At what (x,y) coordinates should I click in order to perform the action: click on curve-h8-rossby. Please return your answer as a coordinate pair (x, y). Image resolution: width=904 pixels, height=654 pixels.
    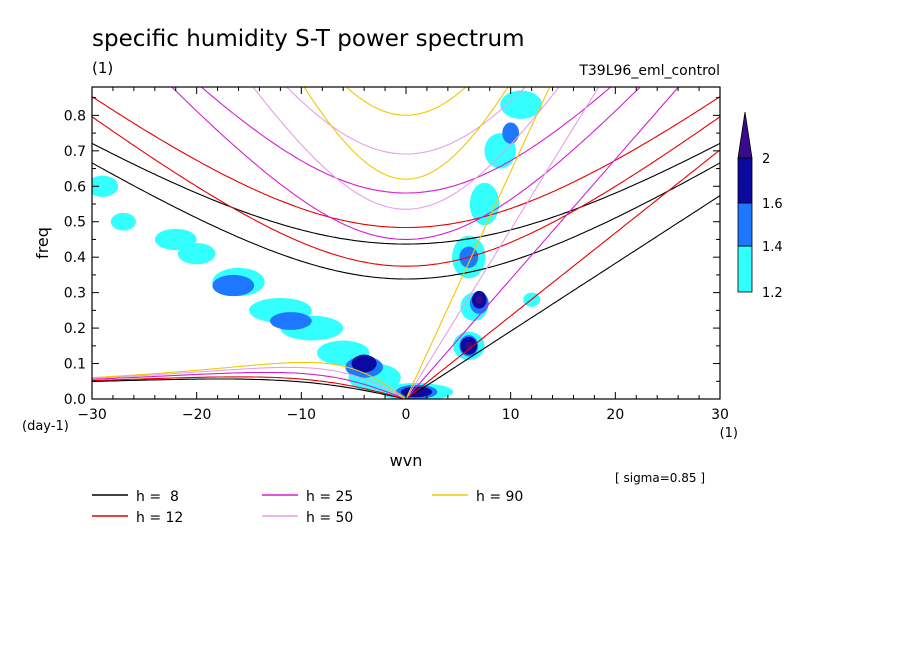
    Looking at the image, I should click on (249, 388).